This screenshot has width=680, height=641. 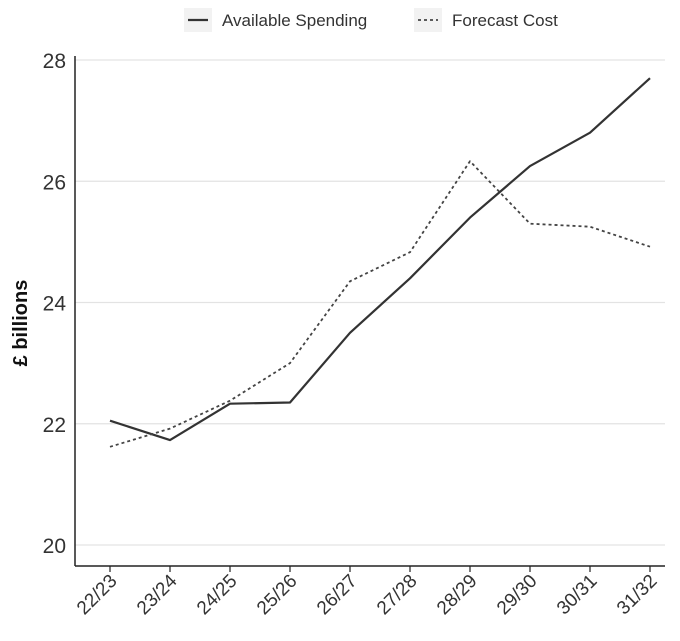 What do you see at coordinates (157, 594) in the screenshot?
I see `x-tick-label: 23/24` at bounding box center [157, 594].